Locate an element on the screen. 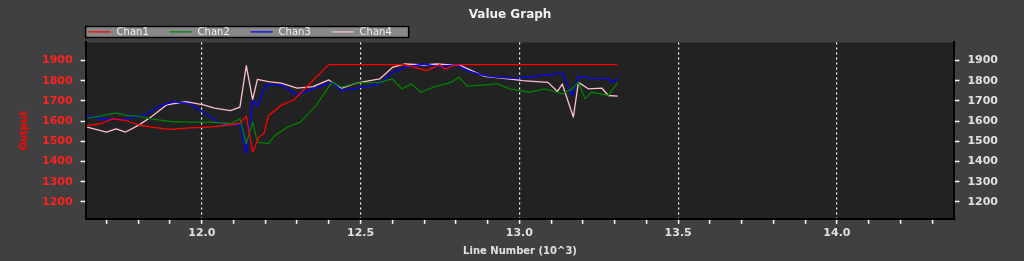 This screenshot has height=261, width=1024. x-tick-label: 13.5 is located at coordinates (678, 233).